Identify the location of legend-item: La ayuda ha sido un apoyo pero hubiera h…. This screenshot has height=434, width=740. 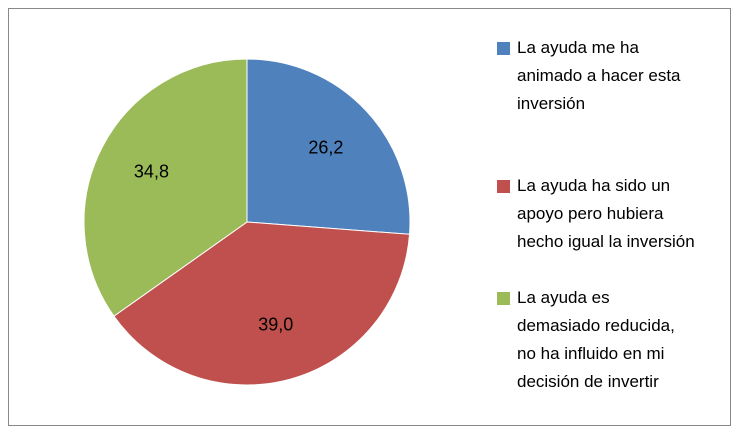
(597, 214).